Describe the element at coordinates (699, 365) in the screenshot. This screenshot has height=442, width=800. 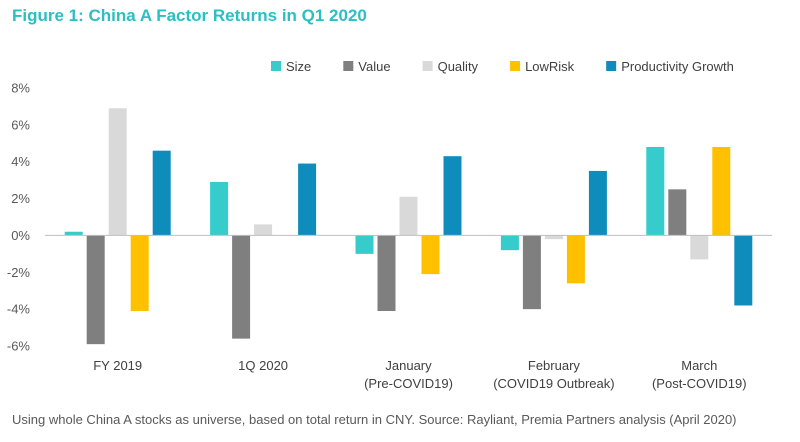
I see `x-category-label: March` at that location.